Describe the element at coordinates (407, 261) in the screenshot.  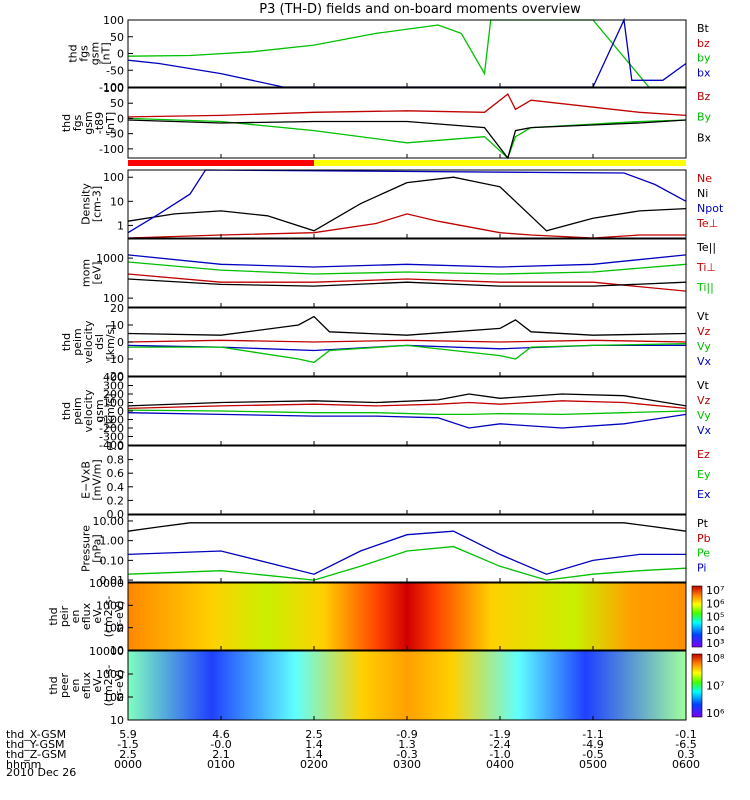
I see `series-line-Ti⊥` at that location.